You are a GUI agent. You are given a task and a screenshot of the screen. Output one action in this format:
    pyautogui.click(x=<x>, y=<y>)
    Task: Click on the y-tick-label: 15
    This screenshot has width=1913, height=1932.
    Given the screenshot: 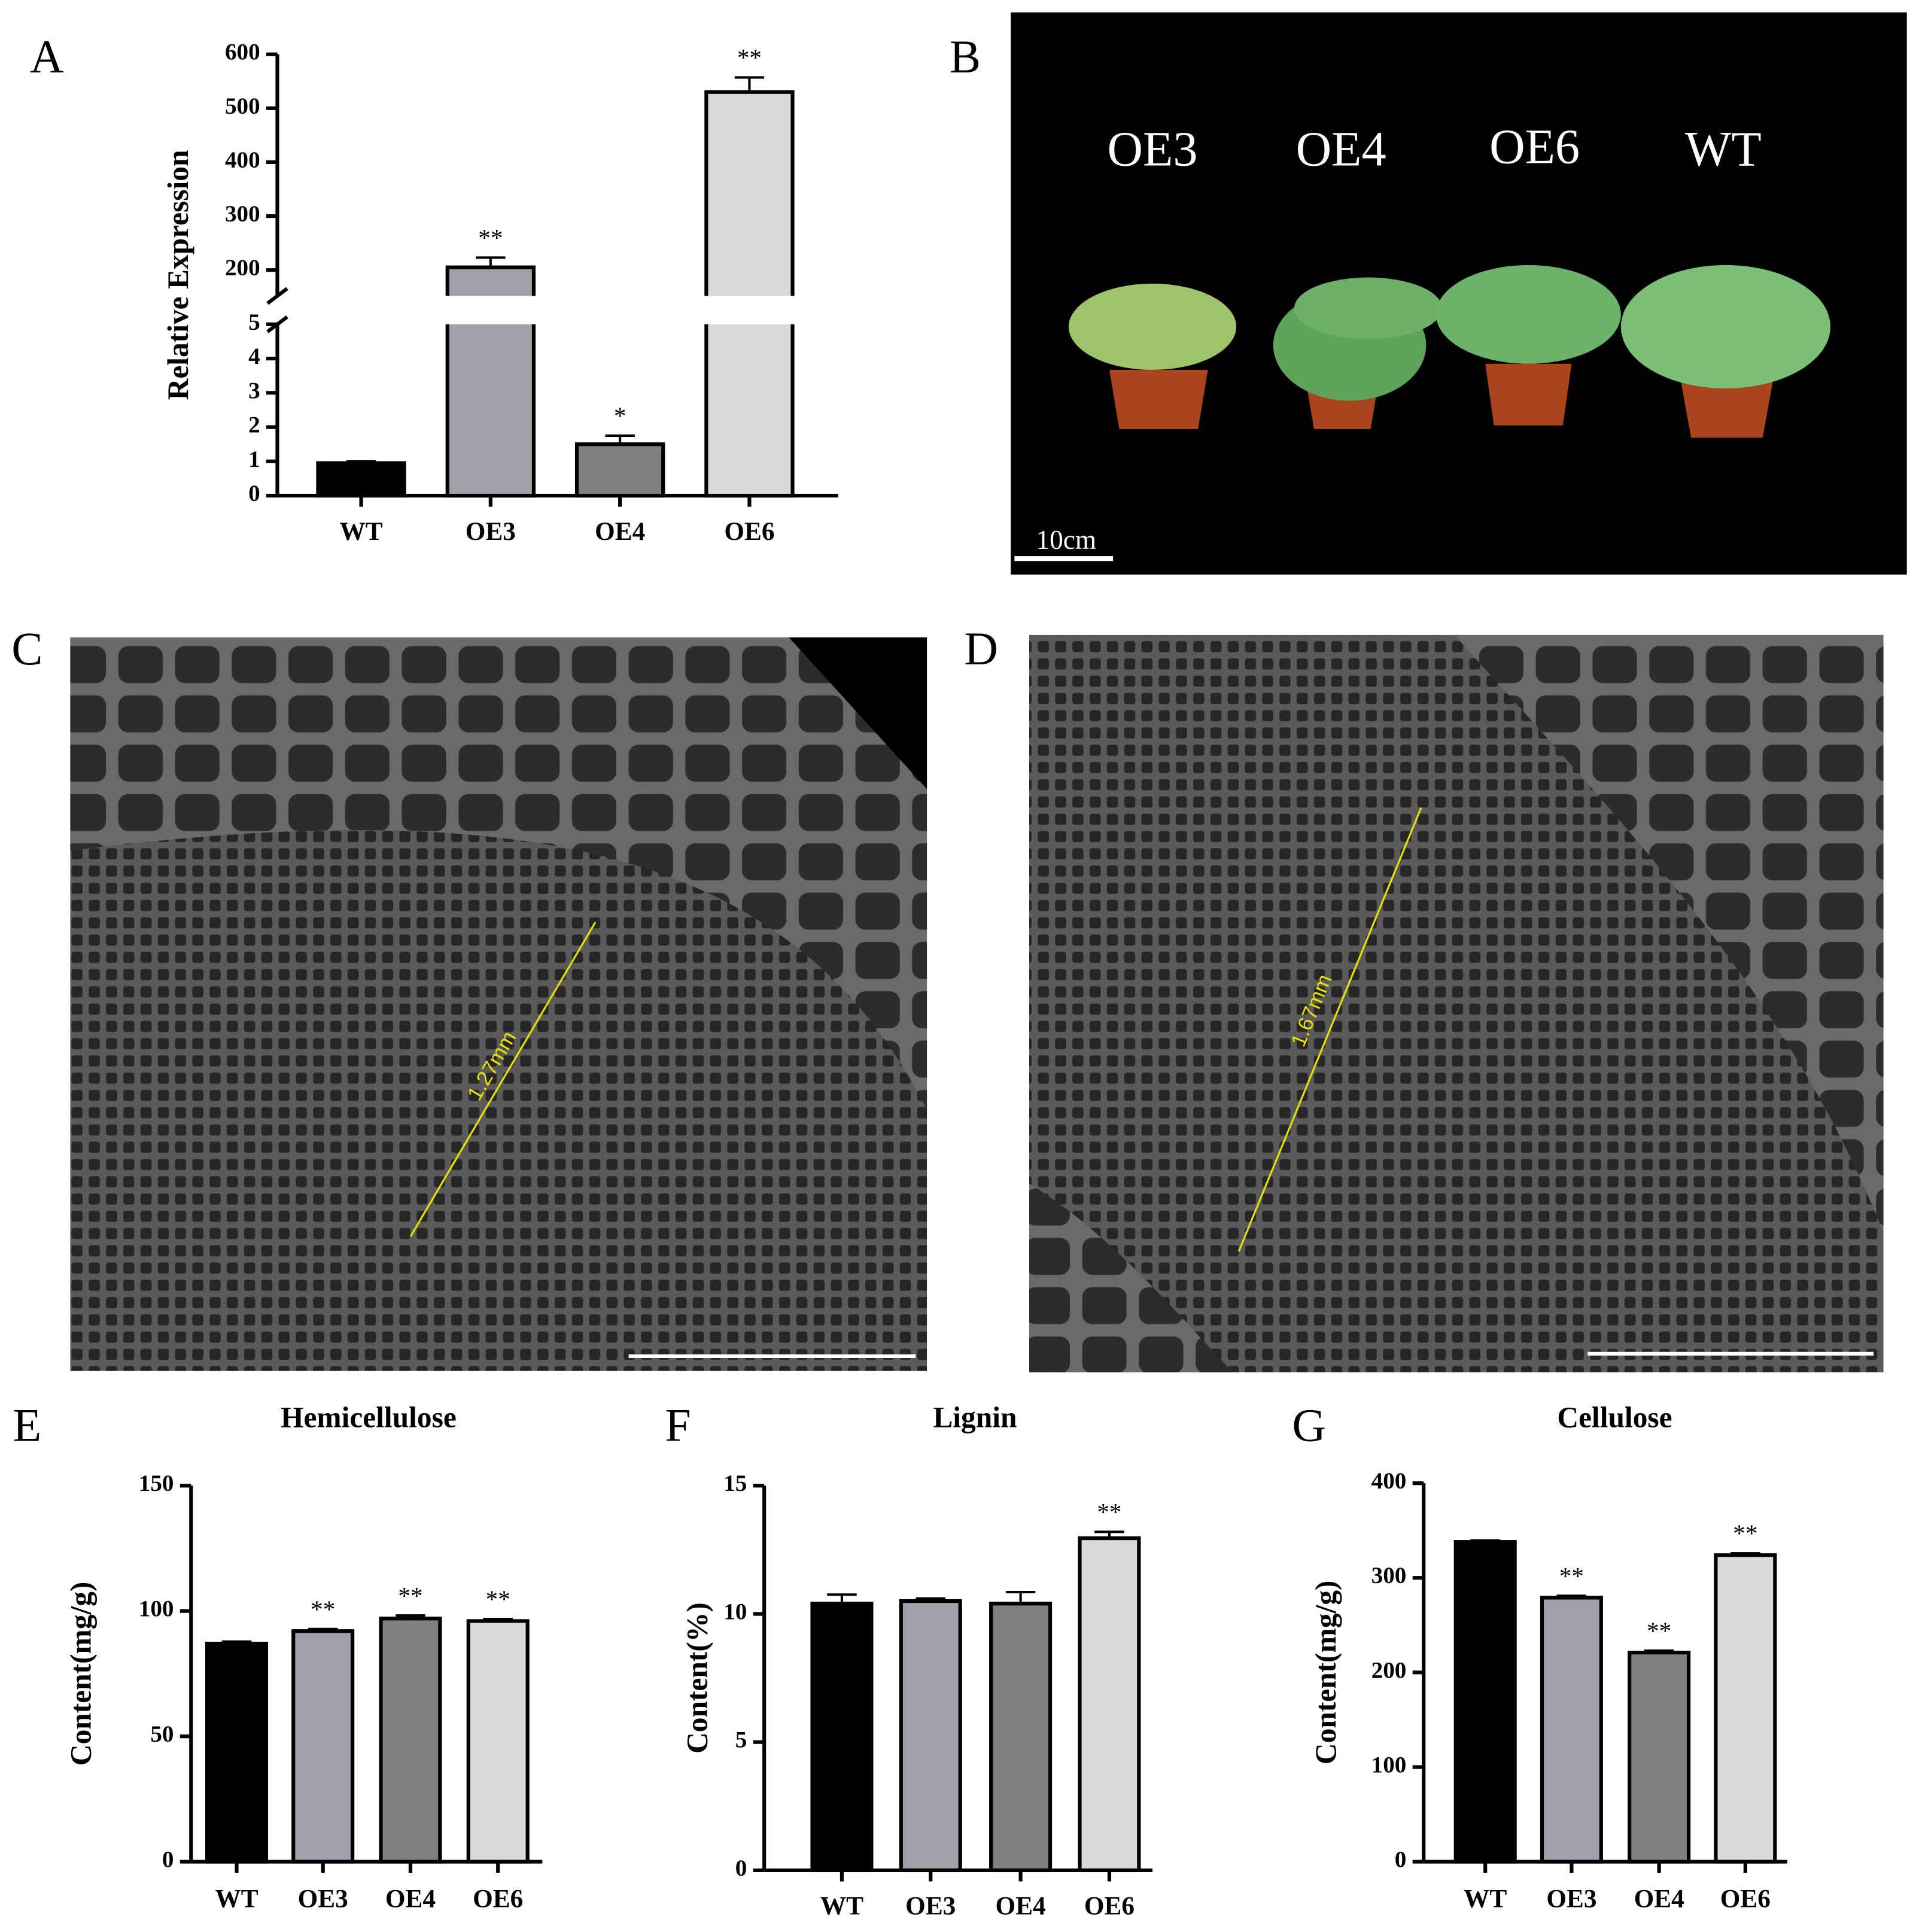 What is the action you would take?
    pyautogui.click(x=735, y=1483)
    